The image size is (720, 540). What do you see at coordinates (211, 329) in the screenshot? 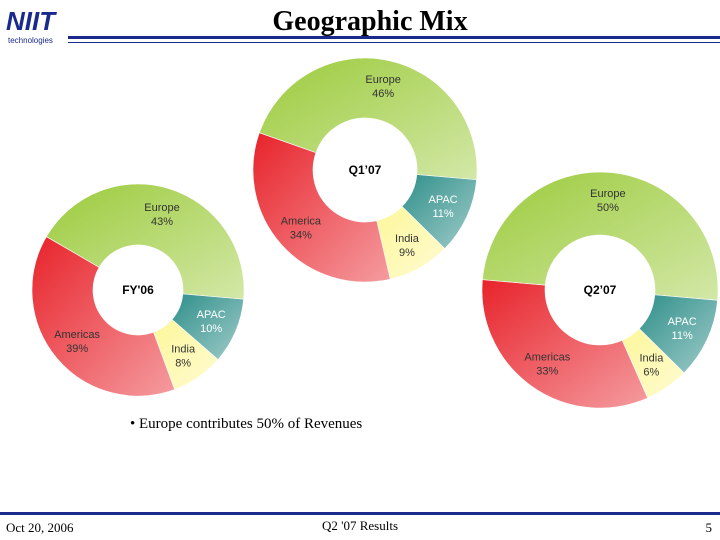
I see `slice-value: 10%` at bounding box center [211, 329].